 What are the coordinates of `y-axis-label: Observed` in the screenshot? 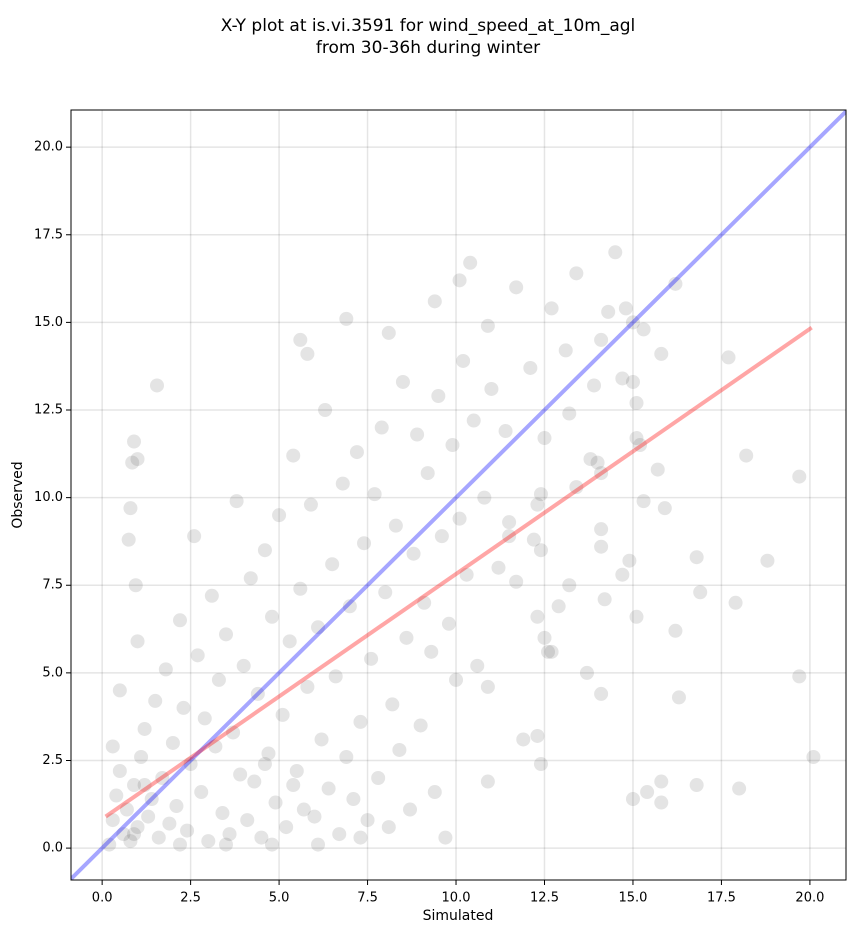 It's located at (18, 494).